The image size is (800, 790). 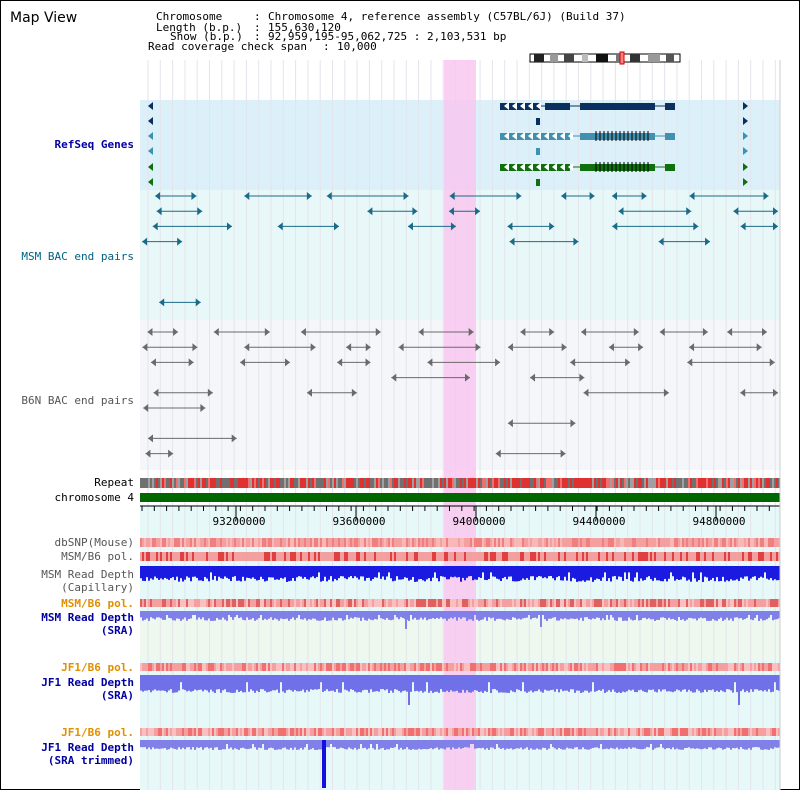 I want to click on jf1-depth-trimmed-label: JF1 Read Depth, so click(x=87, y=747).